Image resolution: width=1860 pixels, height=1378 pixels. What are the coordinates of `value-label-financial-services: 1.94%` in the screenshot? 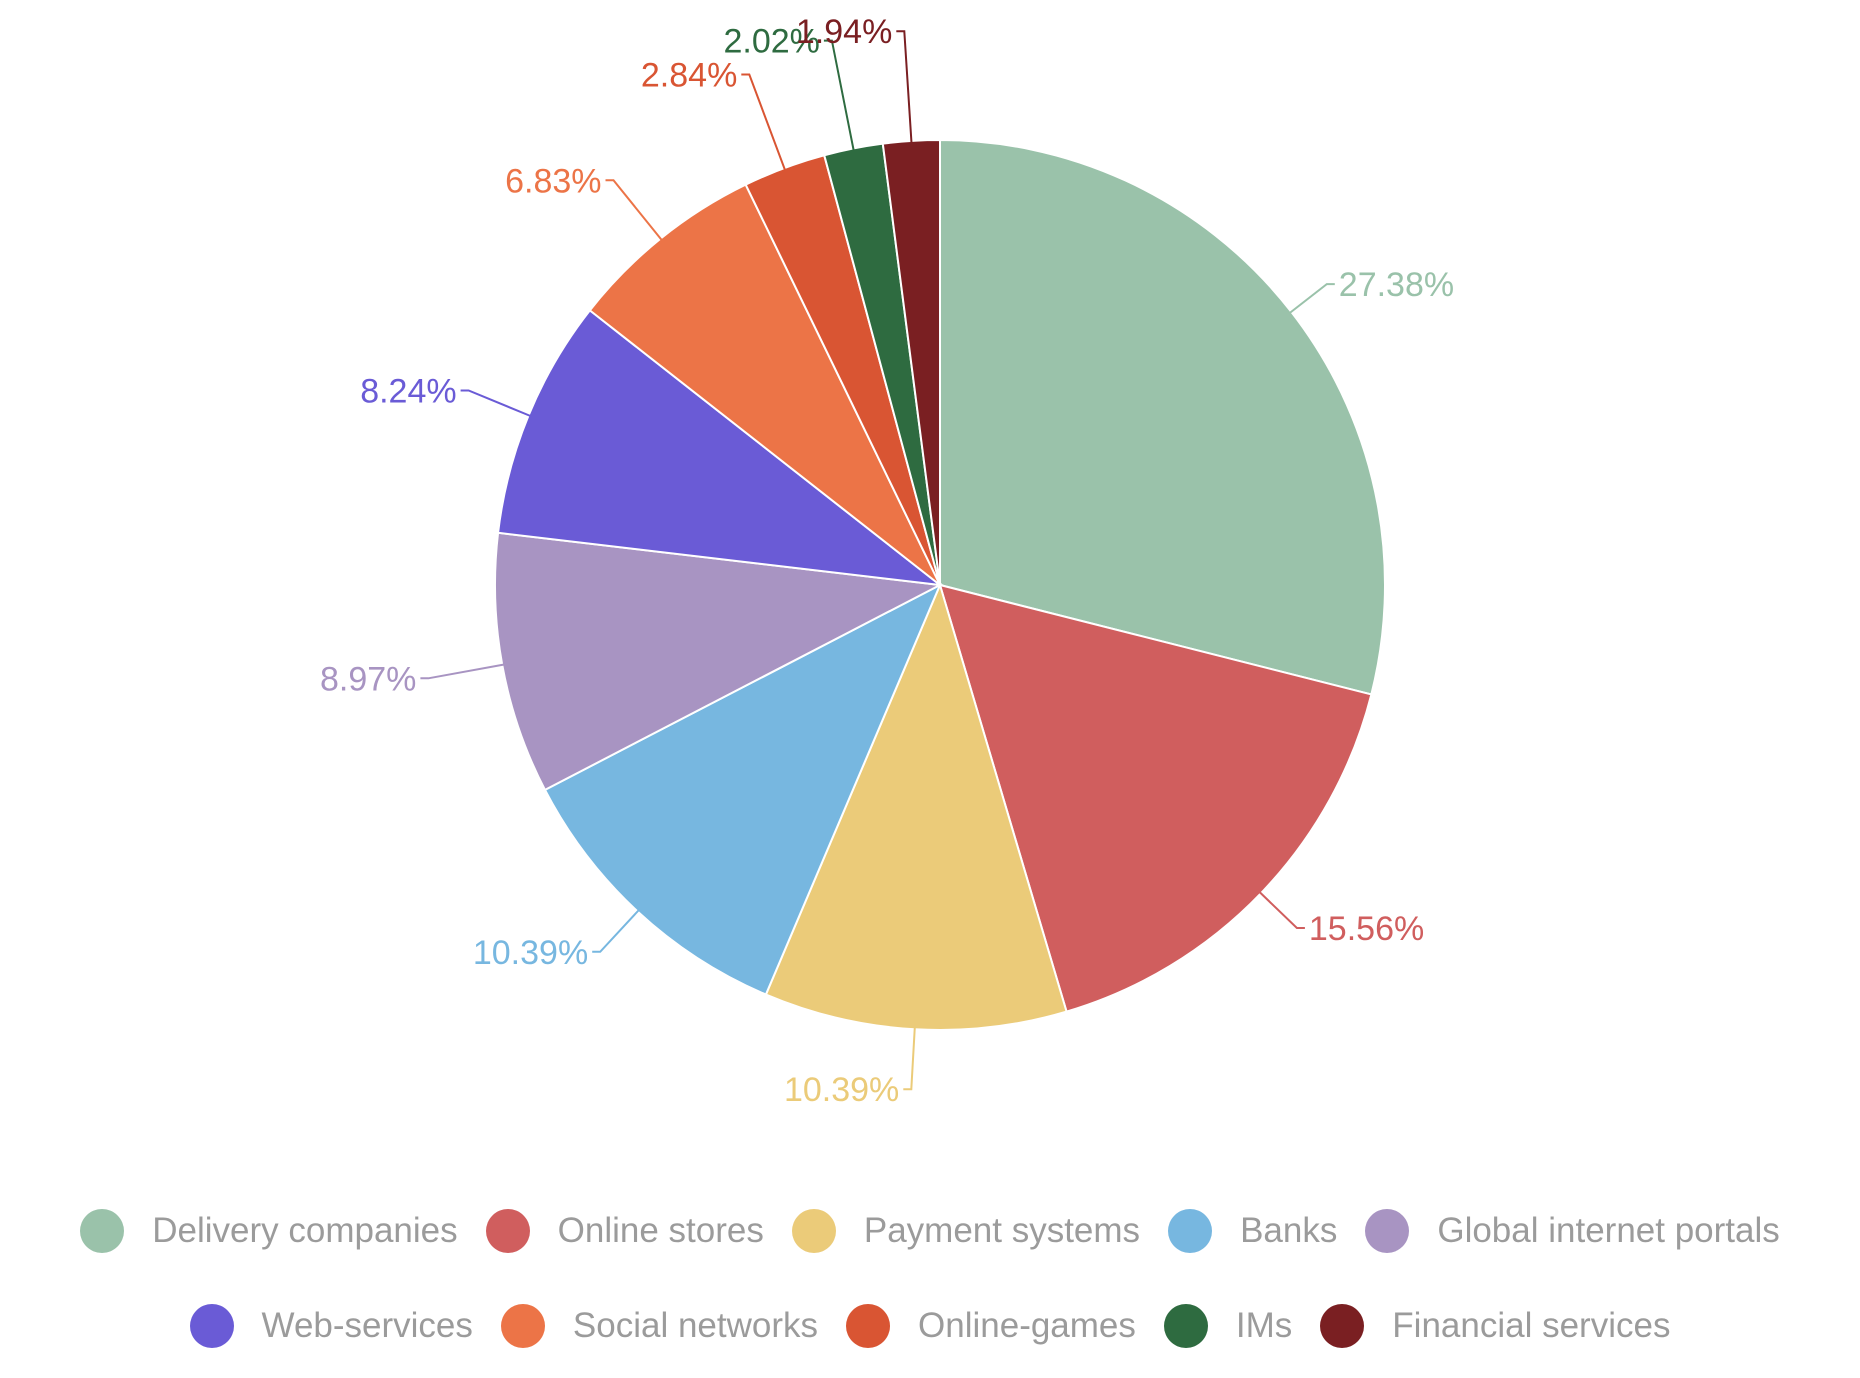 It's located at (844, 32).